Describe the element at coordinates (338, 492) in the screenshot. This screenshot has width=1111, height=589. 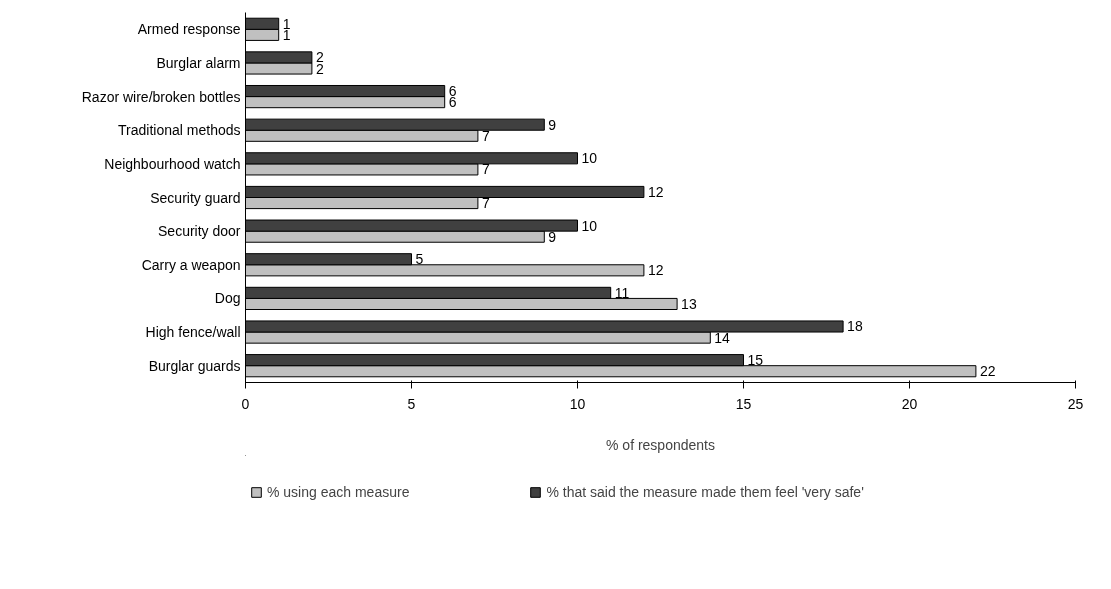
I see `legend-label: % using each measure` at that location.